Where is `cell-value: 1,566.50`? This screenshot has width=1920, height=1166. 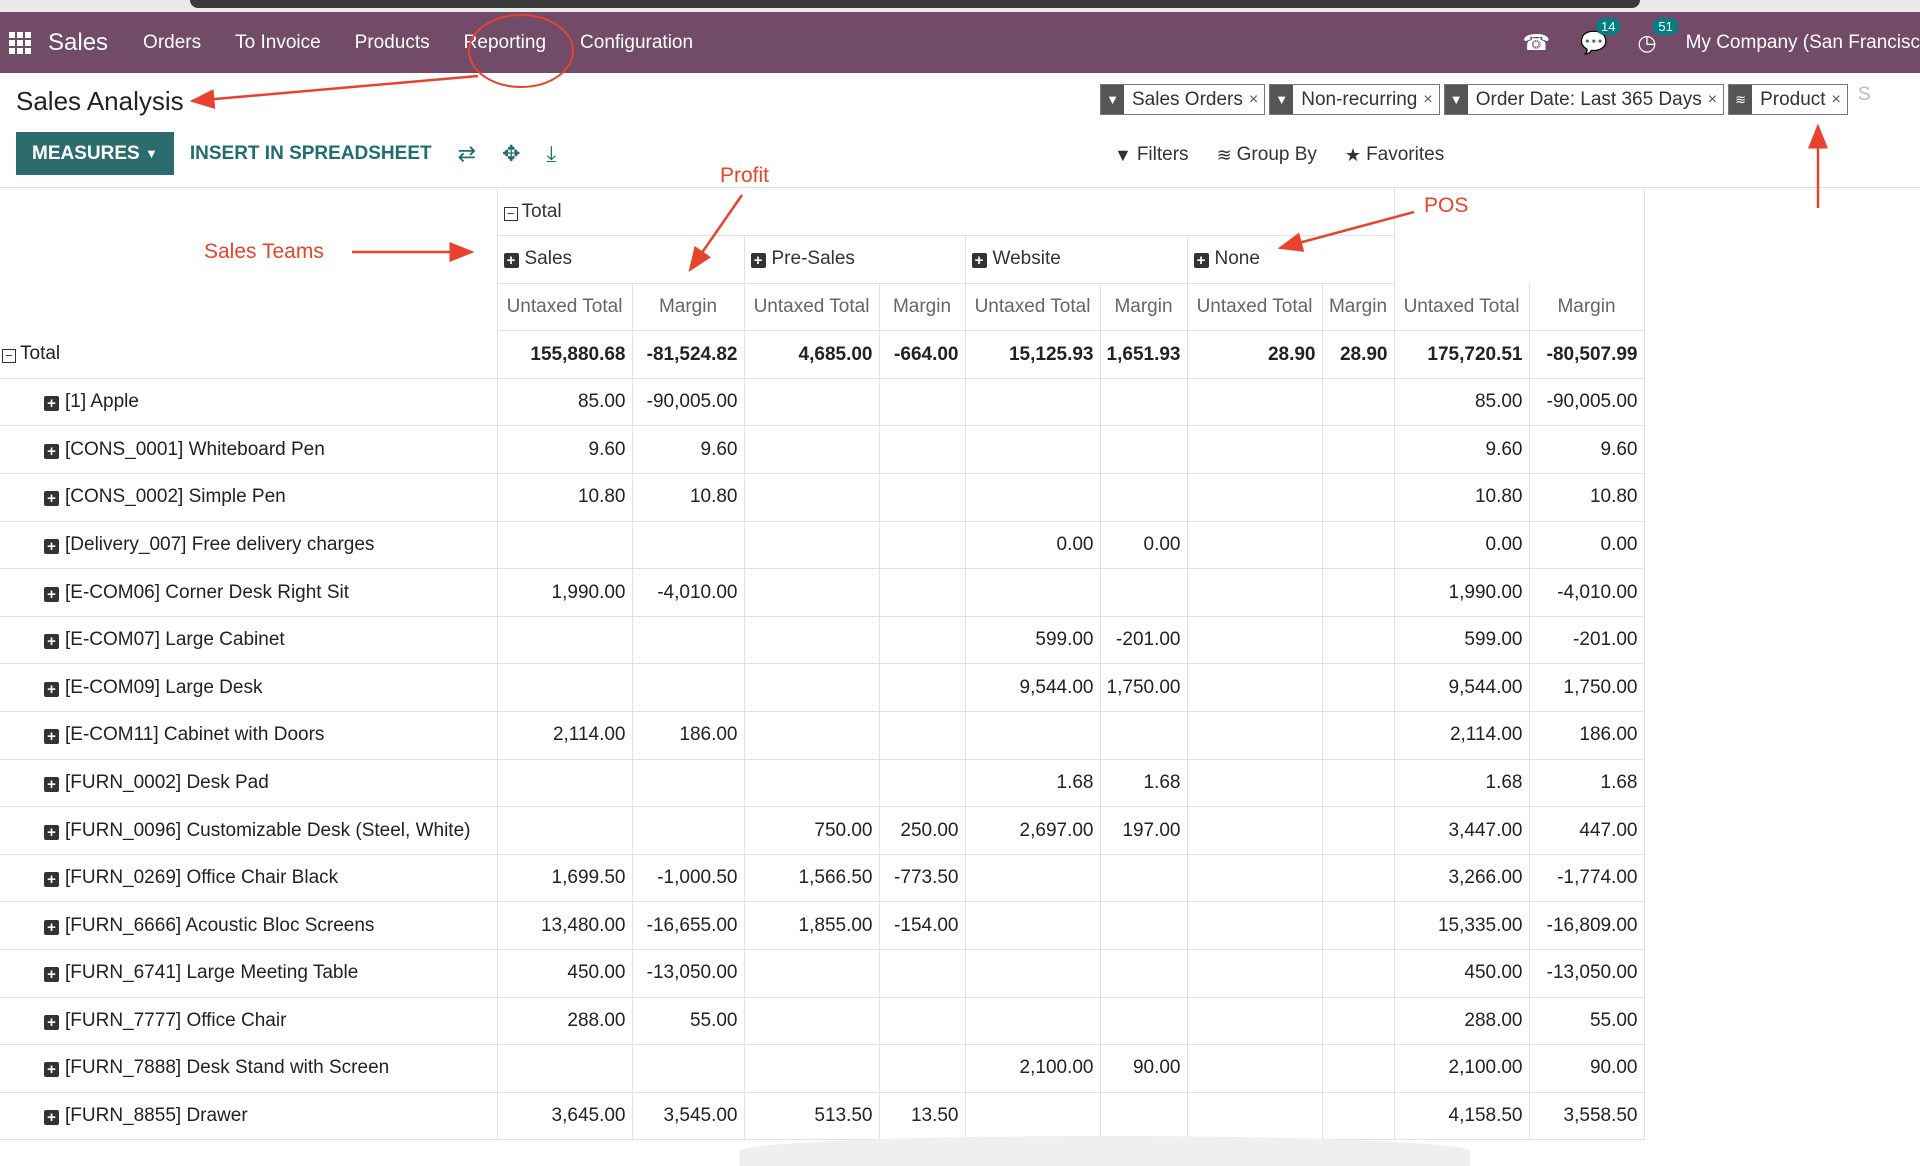 cell-value: 1,566.50 is located at coordinates (812, 878).